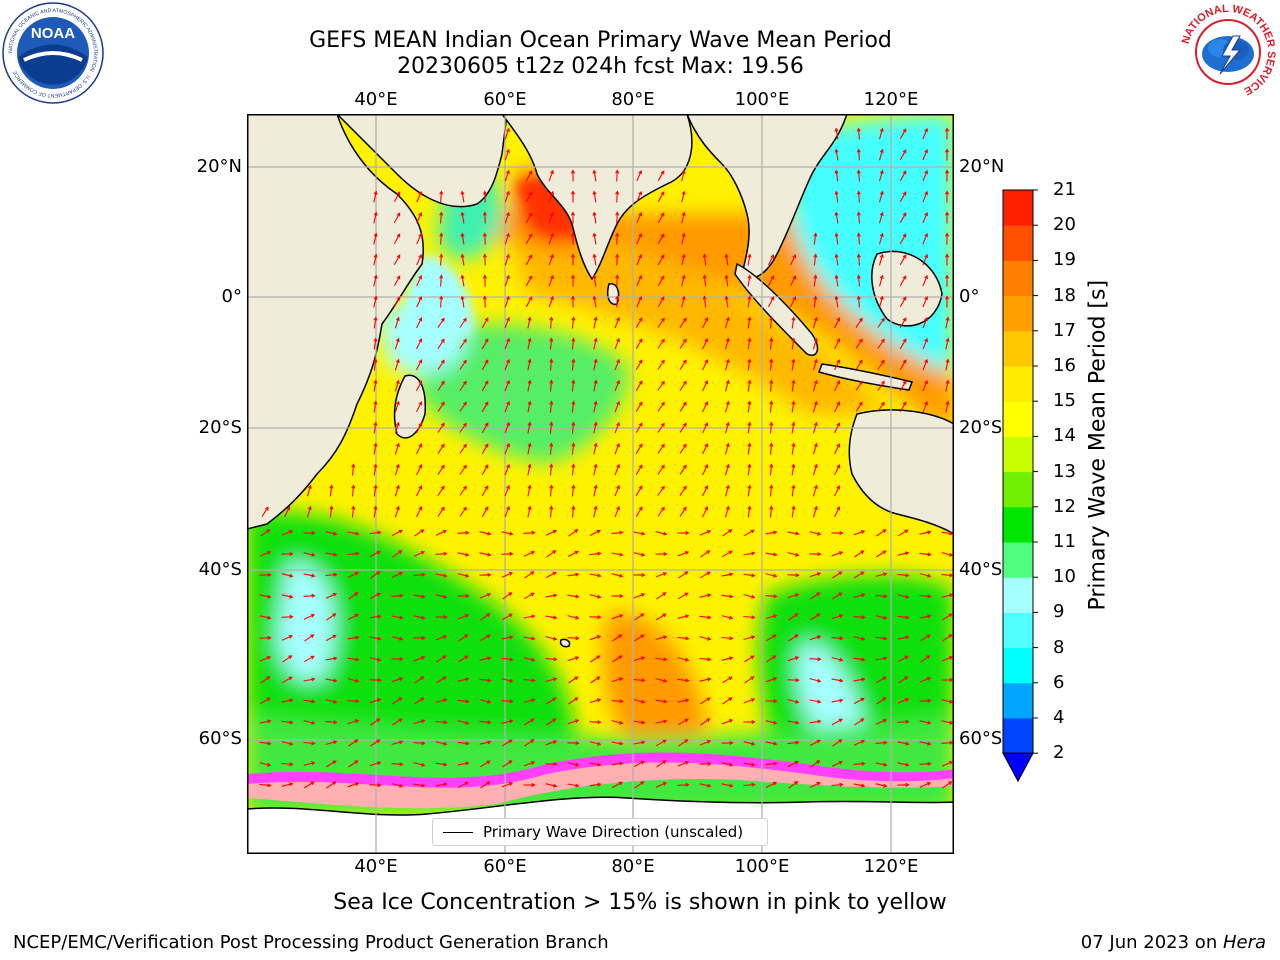  What do you see at coordinates (1018, 700) in the screenshot?
I see `colorbar-segment` at bounding box center [1018, 700].